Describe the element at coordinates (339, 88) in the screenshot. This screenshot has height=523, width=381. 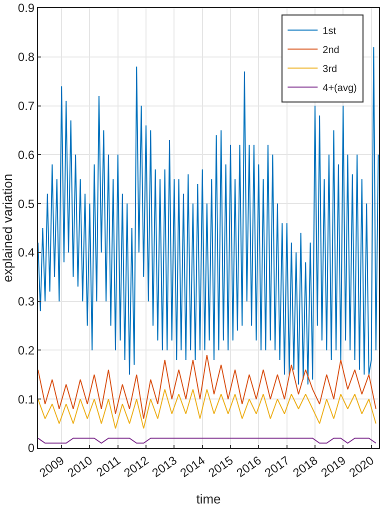
I see `legend-label: 4+(avg)` at that location.